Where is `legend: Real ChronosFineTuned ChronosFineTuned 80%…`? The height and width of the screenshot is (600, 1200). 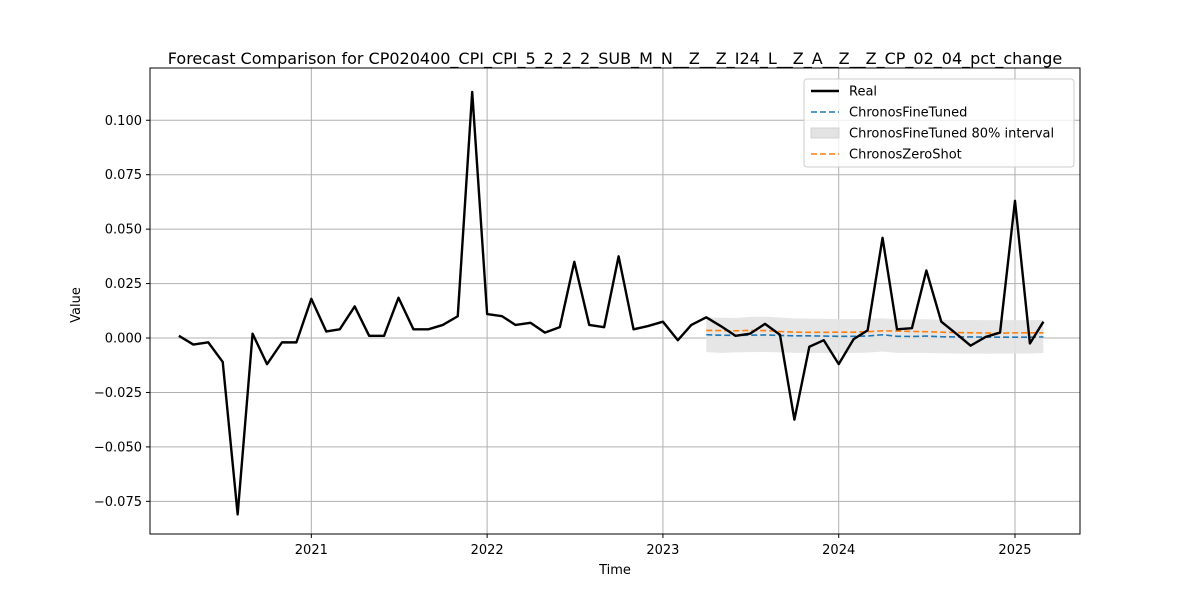 legend: Real ChronosFineTuned ChronosFineTuned 80%… is located at coordinates (939, 123).